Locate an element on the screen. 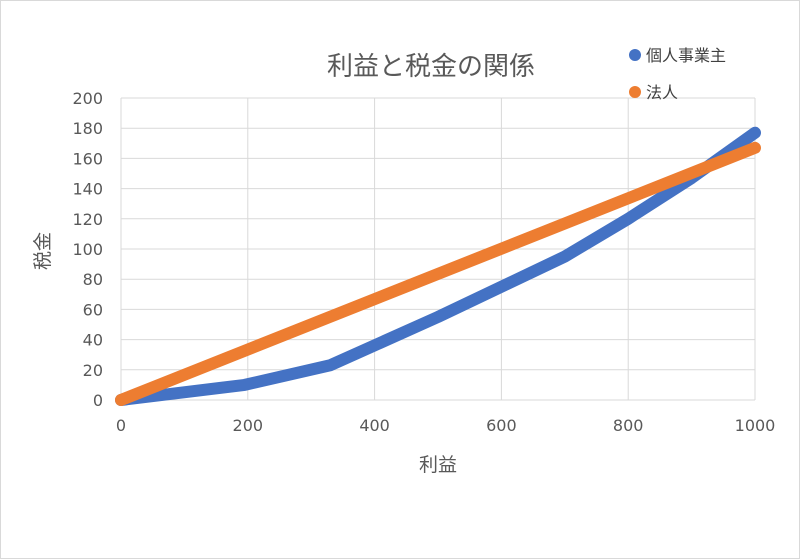  legend-label-hojin: 法人 is located at coordinates (662, 92).